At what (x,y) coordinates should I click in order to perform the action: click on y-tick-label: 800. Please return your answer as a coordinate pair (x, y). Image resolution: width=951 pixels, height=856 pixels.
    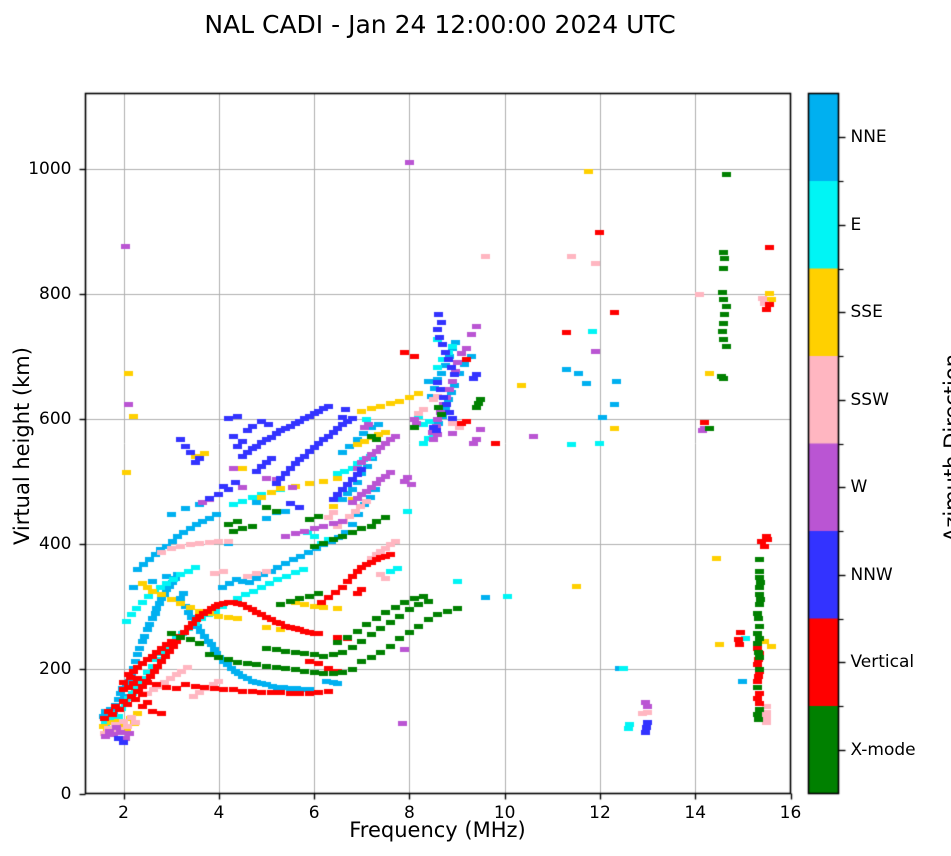
    Looking at the image, I should click on (55, 293).